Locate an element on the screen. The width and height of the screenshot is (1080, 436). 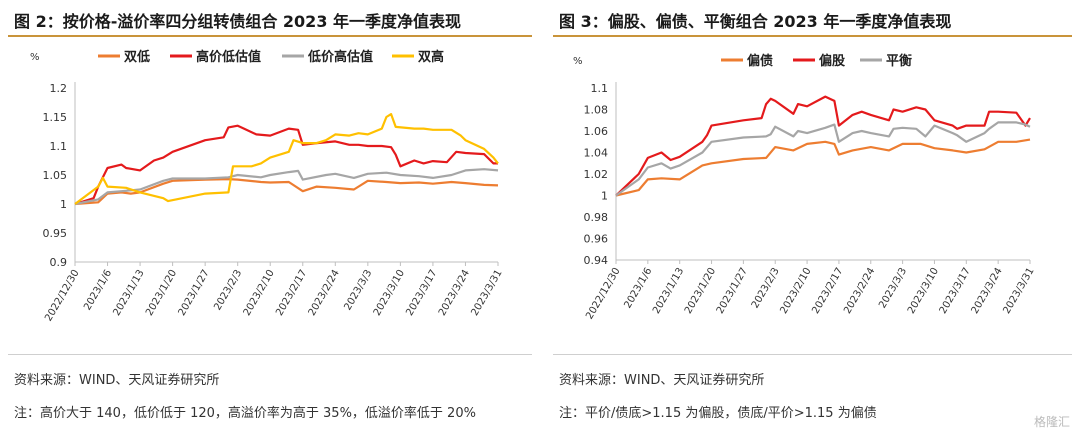
y-tick-label: 1.2 is located at coordinates (59, 88).